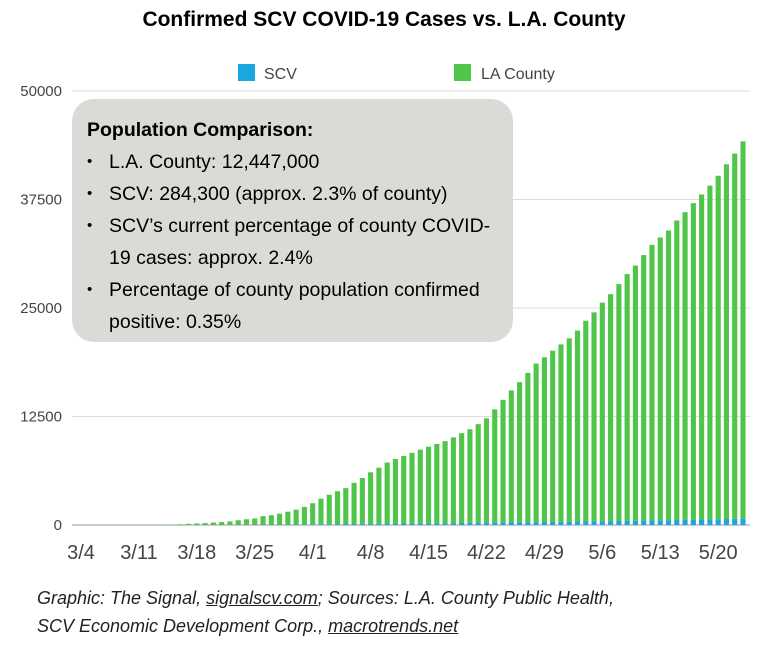 The height and width of the screenshot is (657, 768). I want to click on source-text: Graphic: The Signal,, so click(122, 598).